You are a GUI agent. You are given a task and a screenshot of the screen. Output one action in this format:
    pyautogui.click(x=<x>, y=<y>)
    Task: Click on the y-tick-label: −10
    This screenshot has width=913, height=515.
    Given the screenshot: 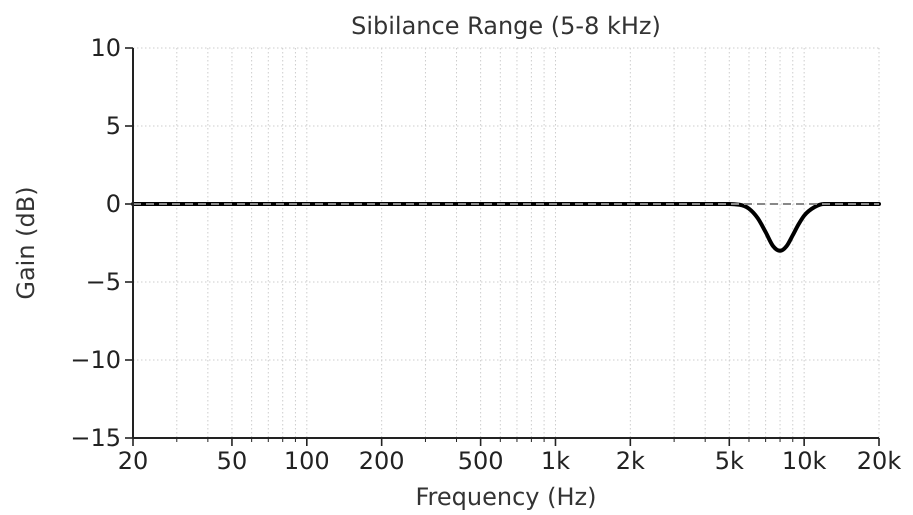 What is the action you would take?
    pyautogui.click(x=95, y=360)
    